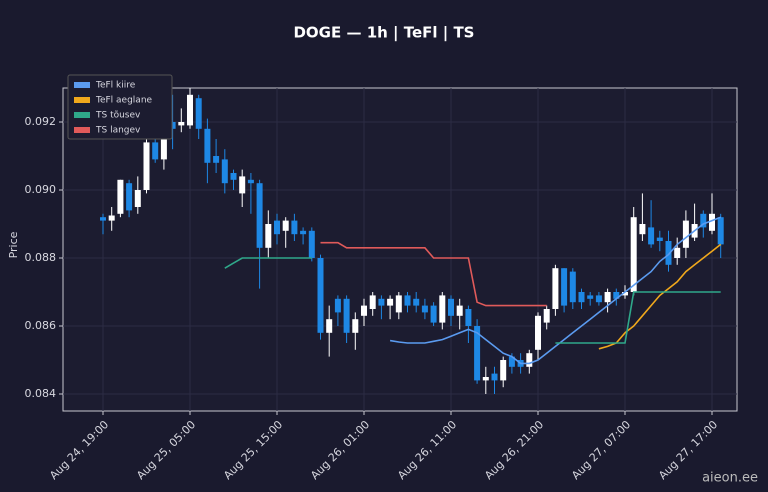  What do you see at coordinates (118, 131) in the screenshot?
I see `legend-label: TS langev` at bounding box center [118, 131].